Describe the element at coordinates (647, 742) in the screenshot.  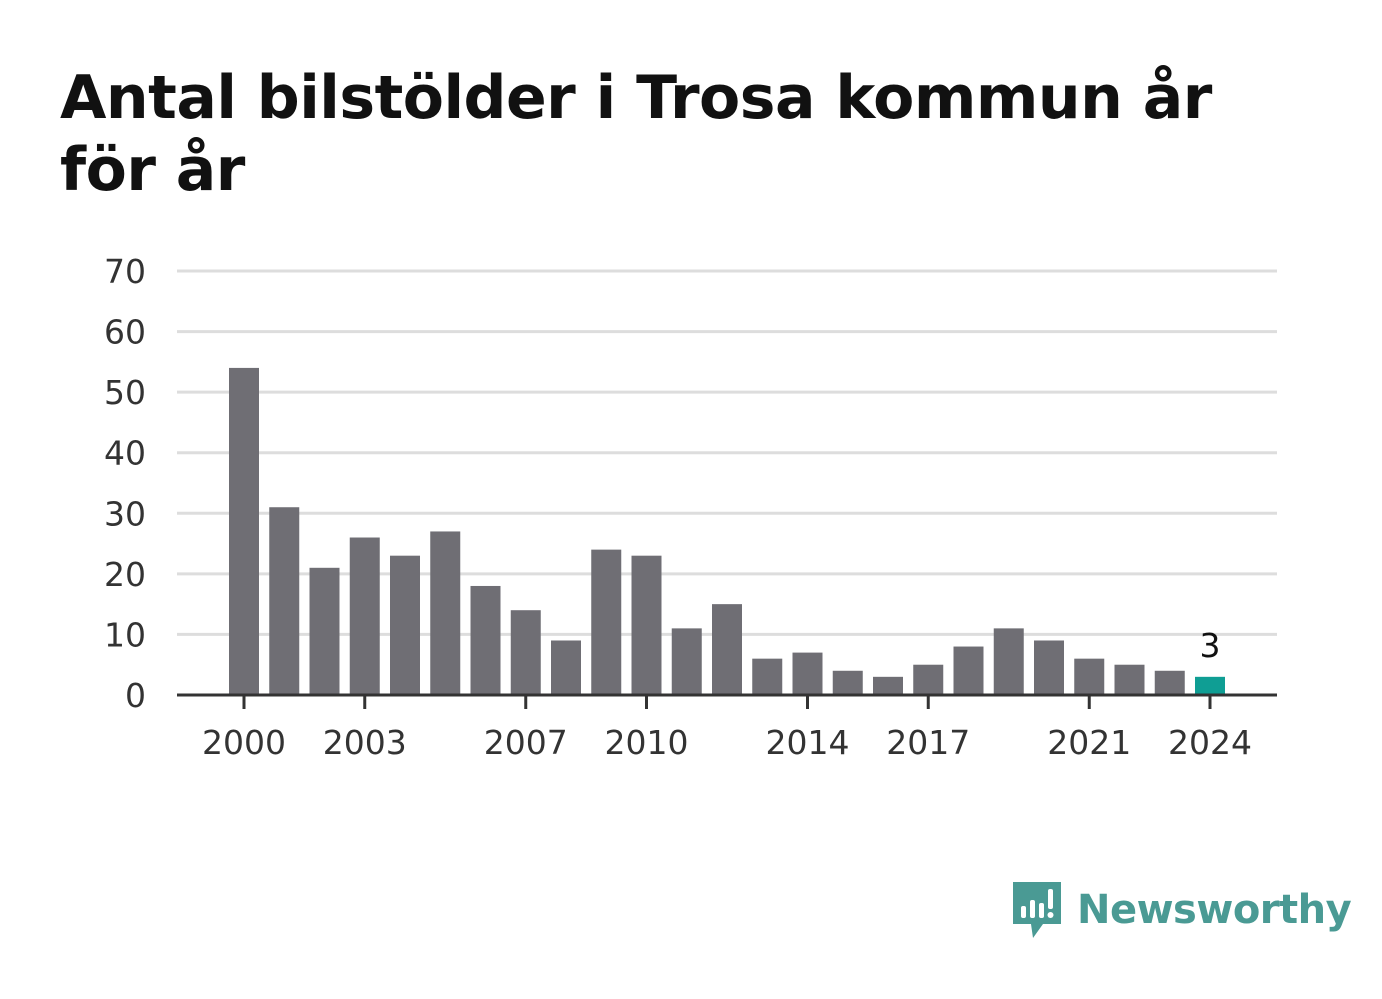
I see `x-tick-label: 2010` at that location.